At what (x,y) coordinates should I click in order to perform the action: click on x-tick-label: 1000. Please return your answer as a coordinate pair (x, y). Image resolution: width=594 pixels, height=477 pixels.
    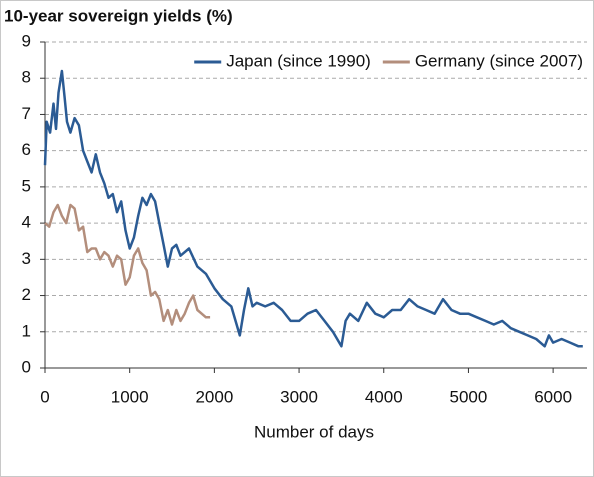
    Looking at the image, I should click on (130, 396).